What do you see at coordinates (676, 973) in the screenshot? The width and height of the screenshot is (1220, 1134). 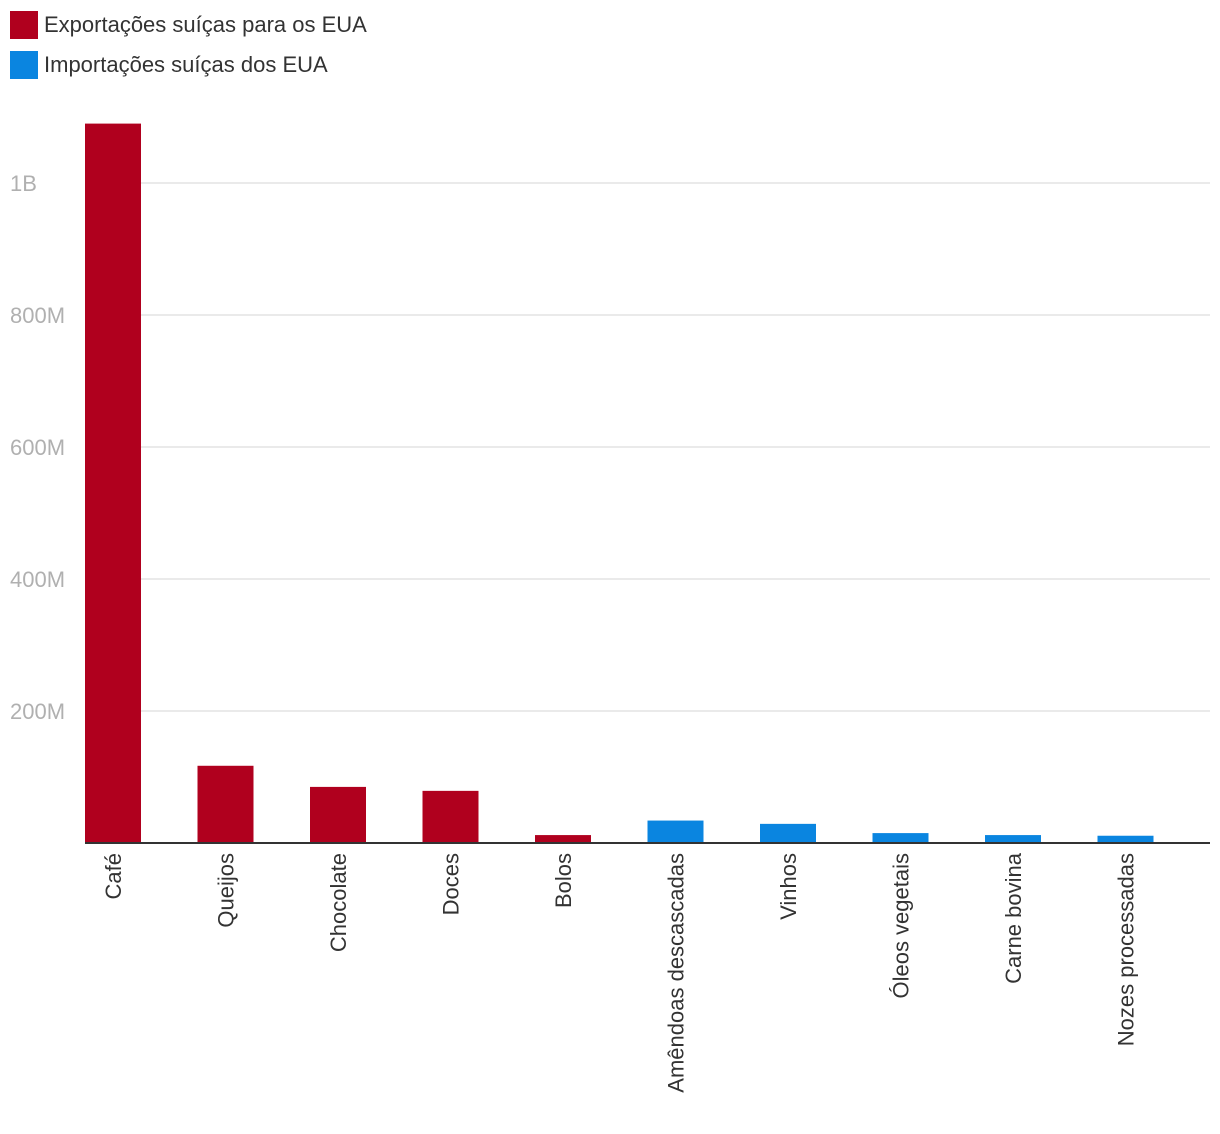 I see `x-category-label: Amêndoas descascadas` at bounding box center [676, 973].